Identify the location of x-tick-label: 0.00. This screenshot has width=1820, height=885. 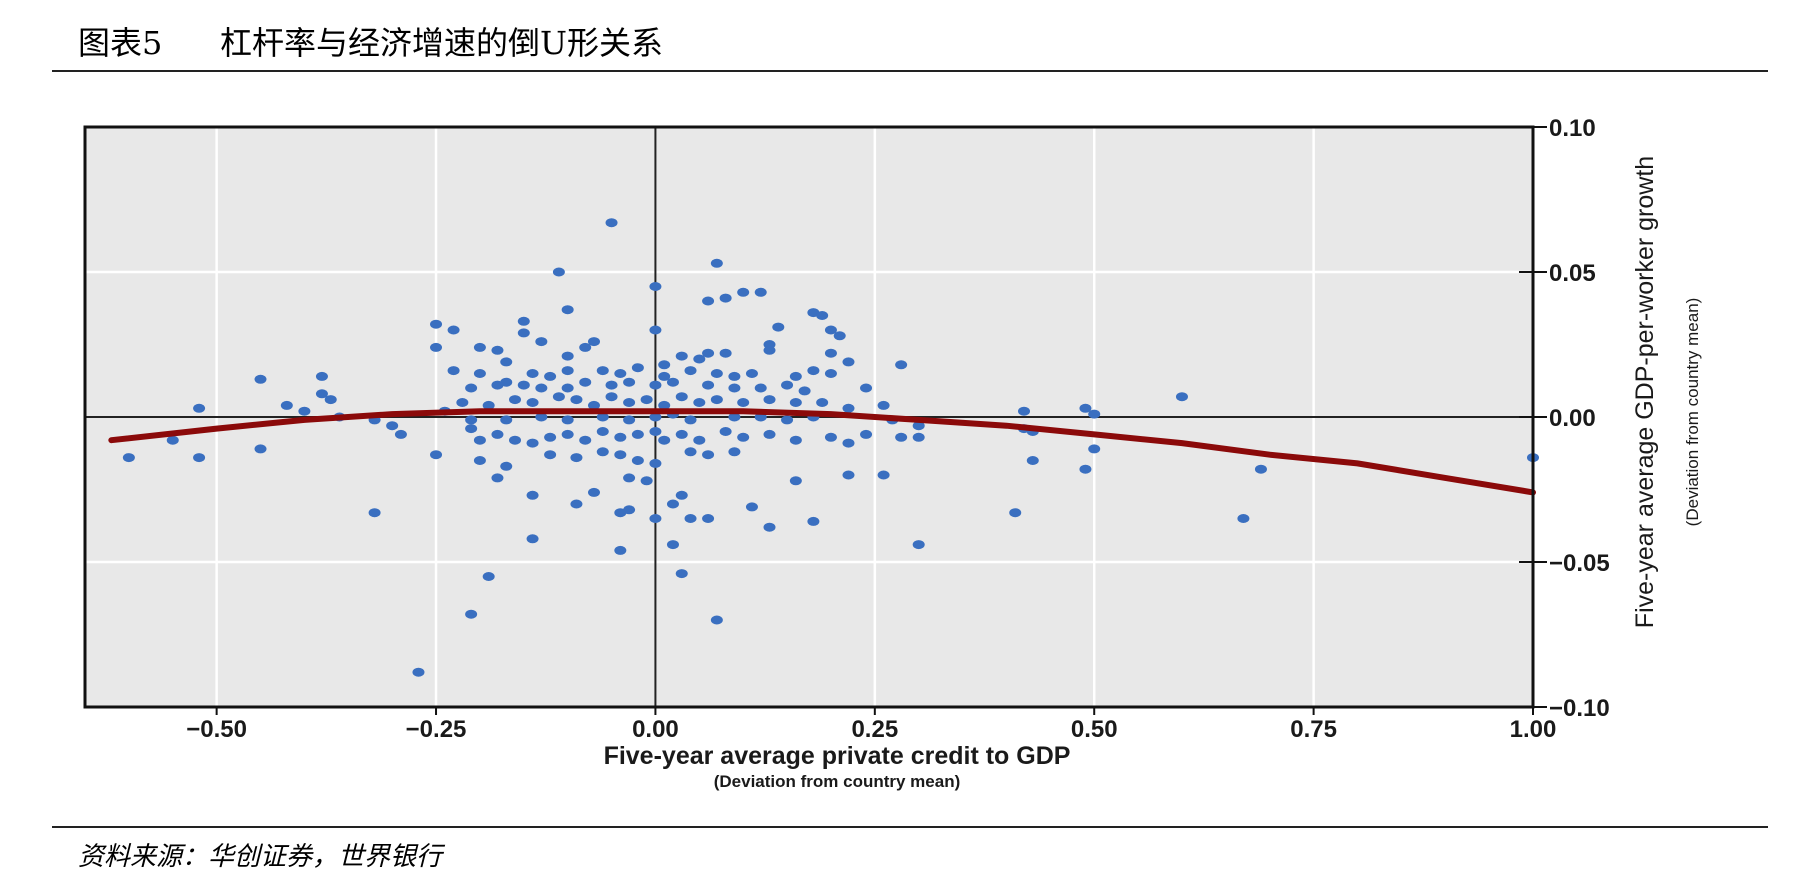
(655, 729).